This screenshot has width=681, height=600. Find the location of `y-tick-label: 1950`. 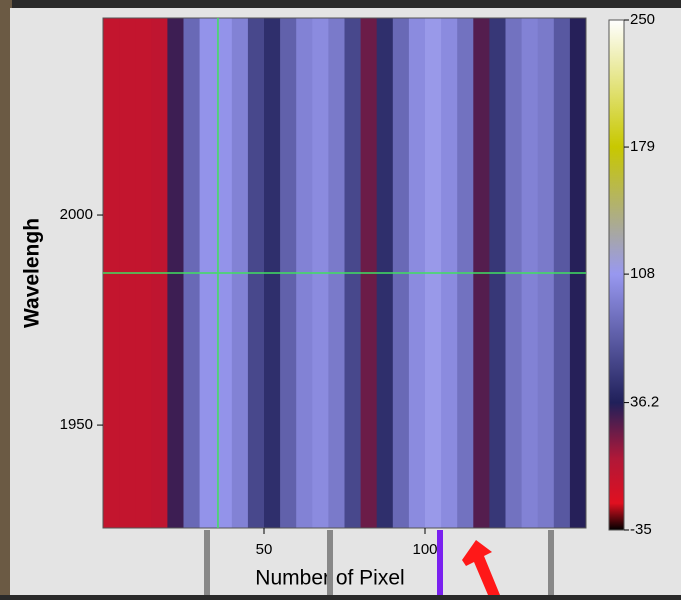

y-tick-label: 1950 is located at coordinates (76, 424).